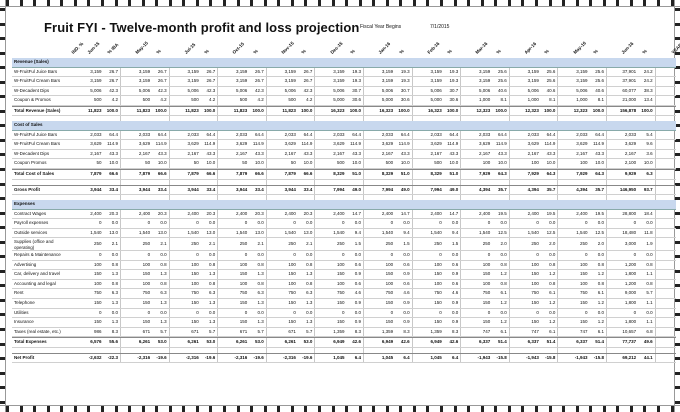  What do you see at coordinates (163, 100) in the screenshot?
I see `percent-cell: 4.2` at bounding box center [163, 100].